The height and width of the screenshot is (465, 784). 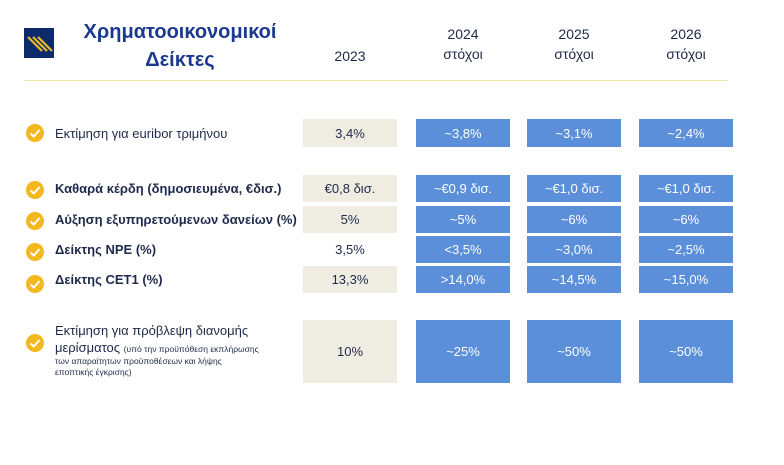 What do you see at coordinates (686, 219) in the screenshot?
I see `value-2026: ~6%` at bounding box center [686, 219].